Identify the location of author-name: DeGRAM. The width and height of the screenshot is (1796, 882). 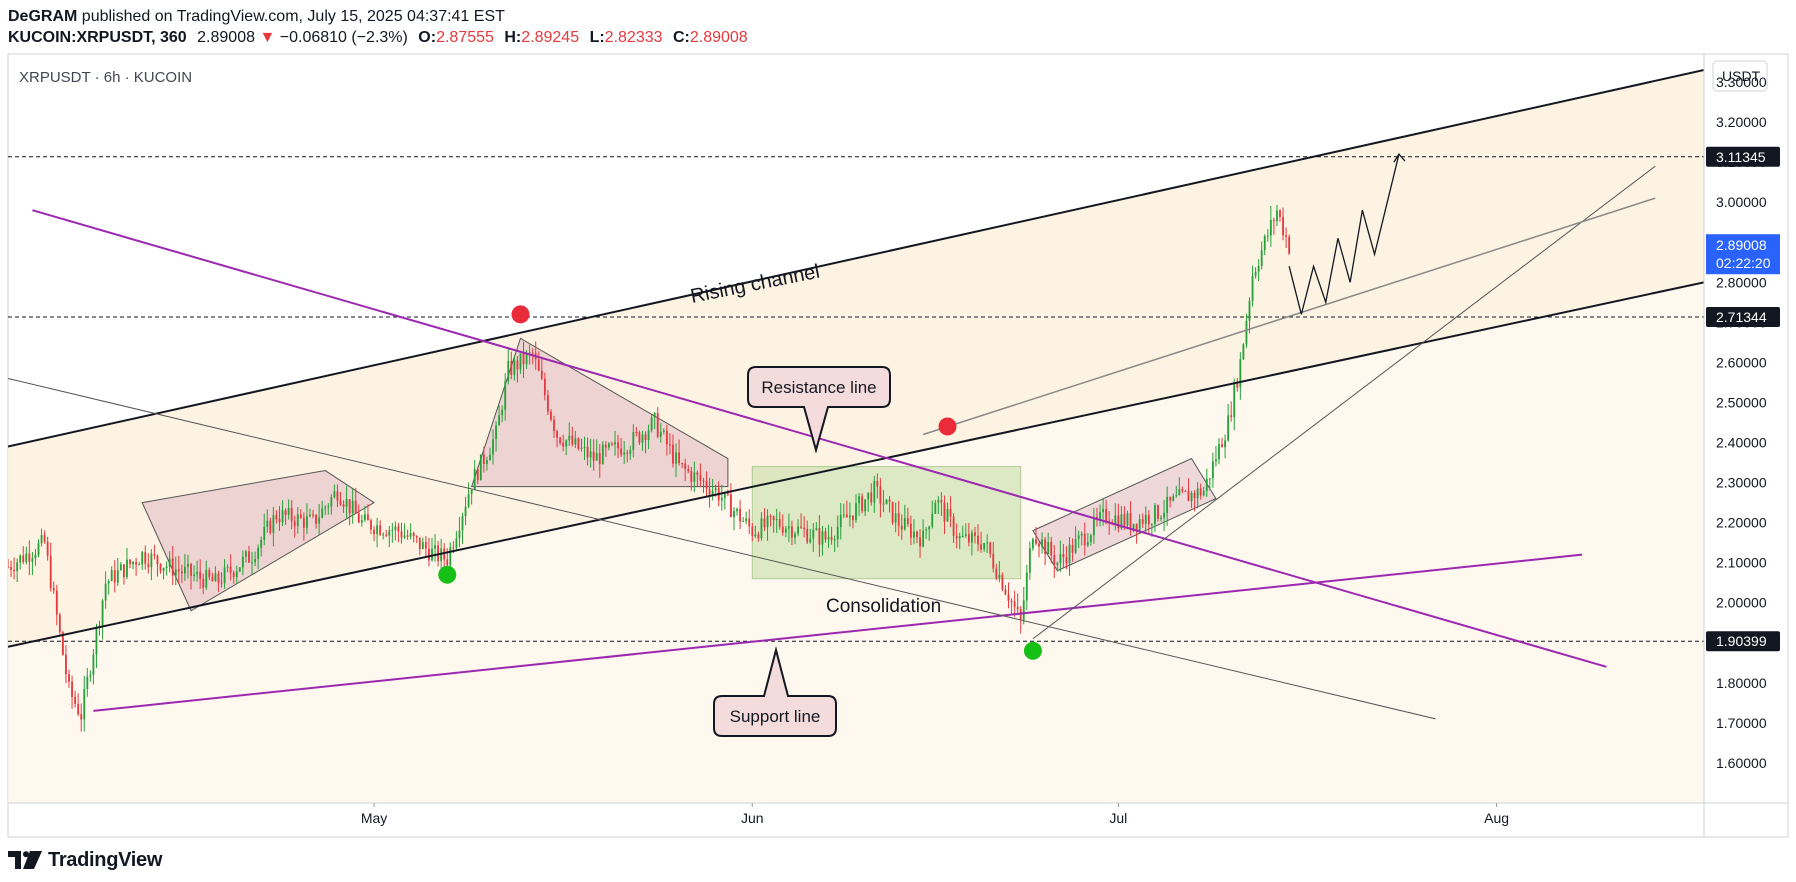
(43, 16).